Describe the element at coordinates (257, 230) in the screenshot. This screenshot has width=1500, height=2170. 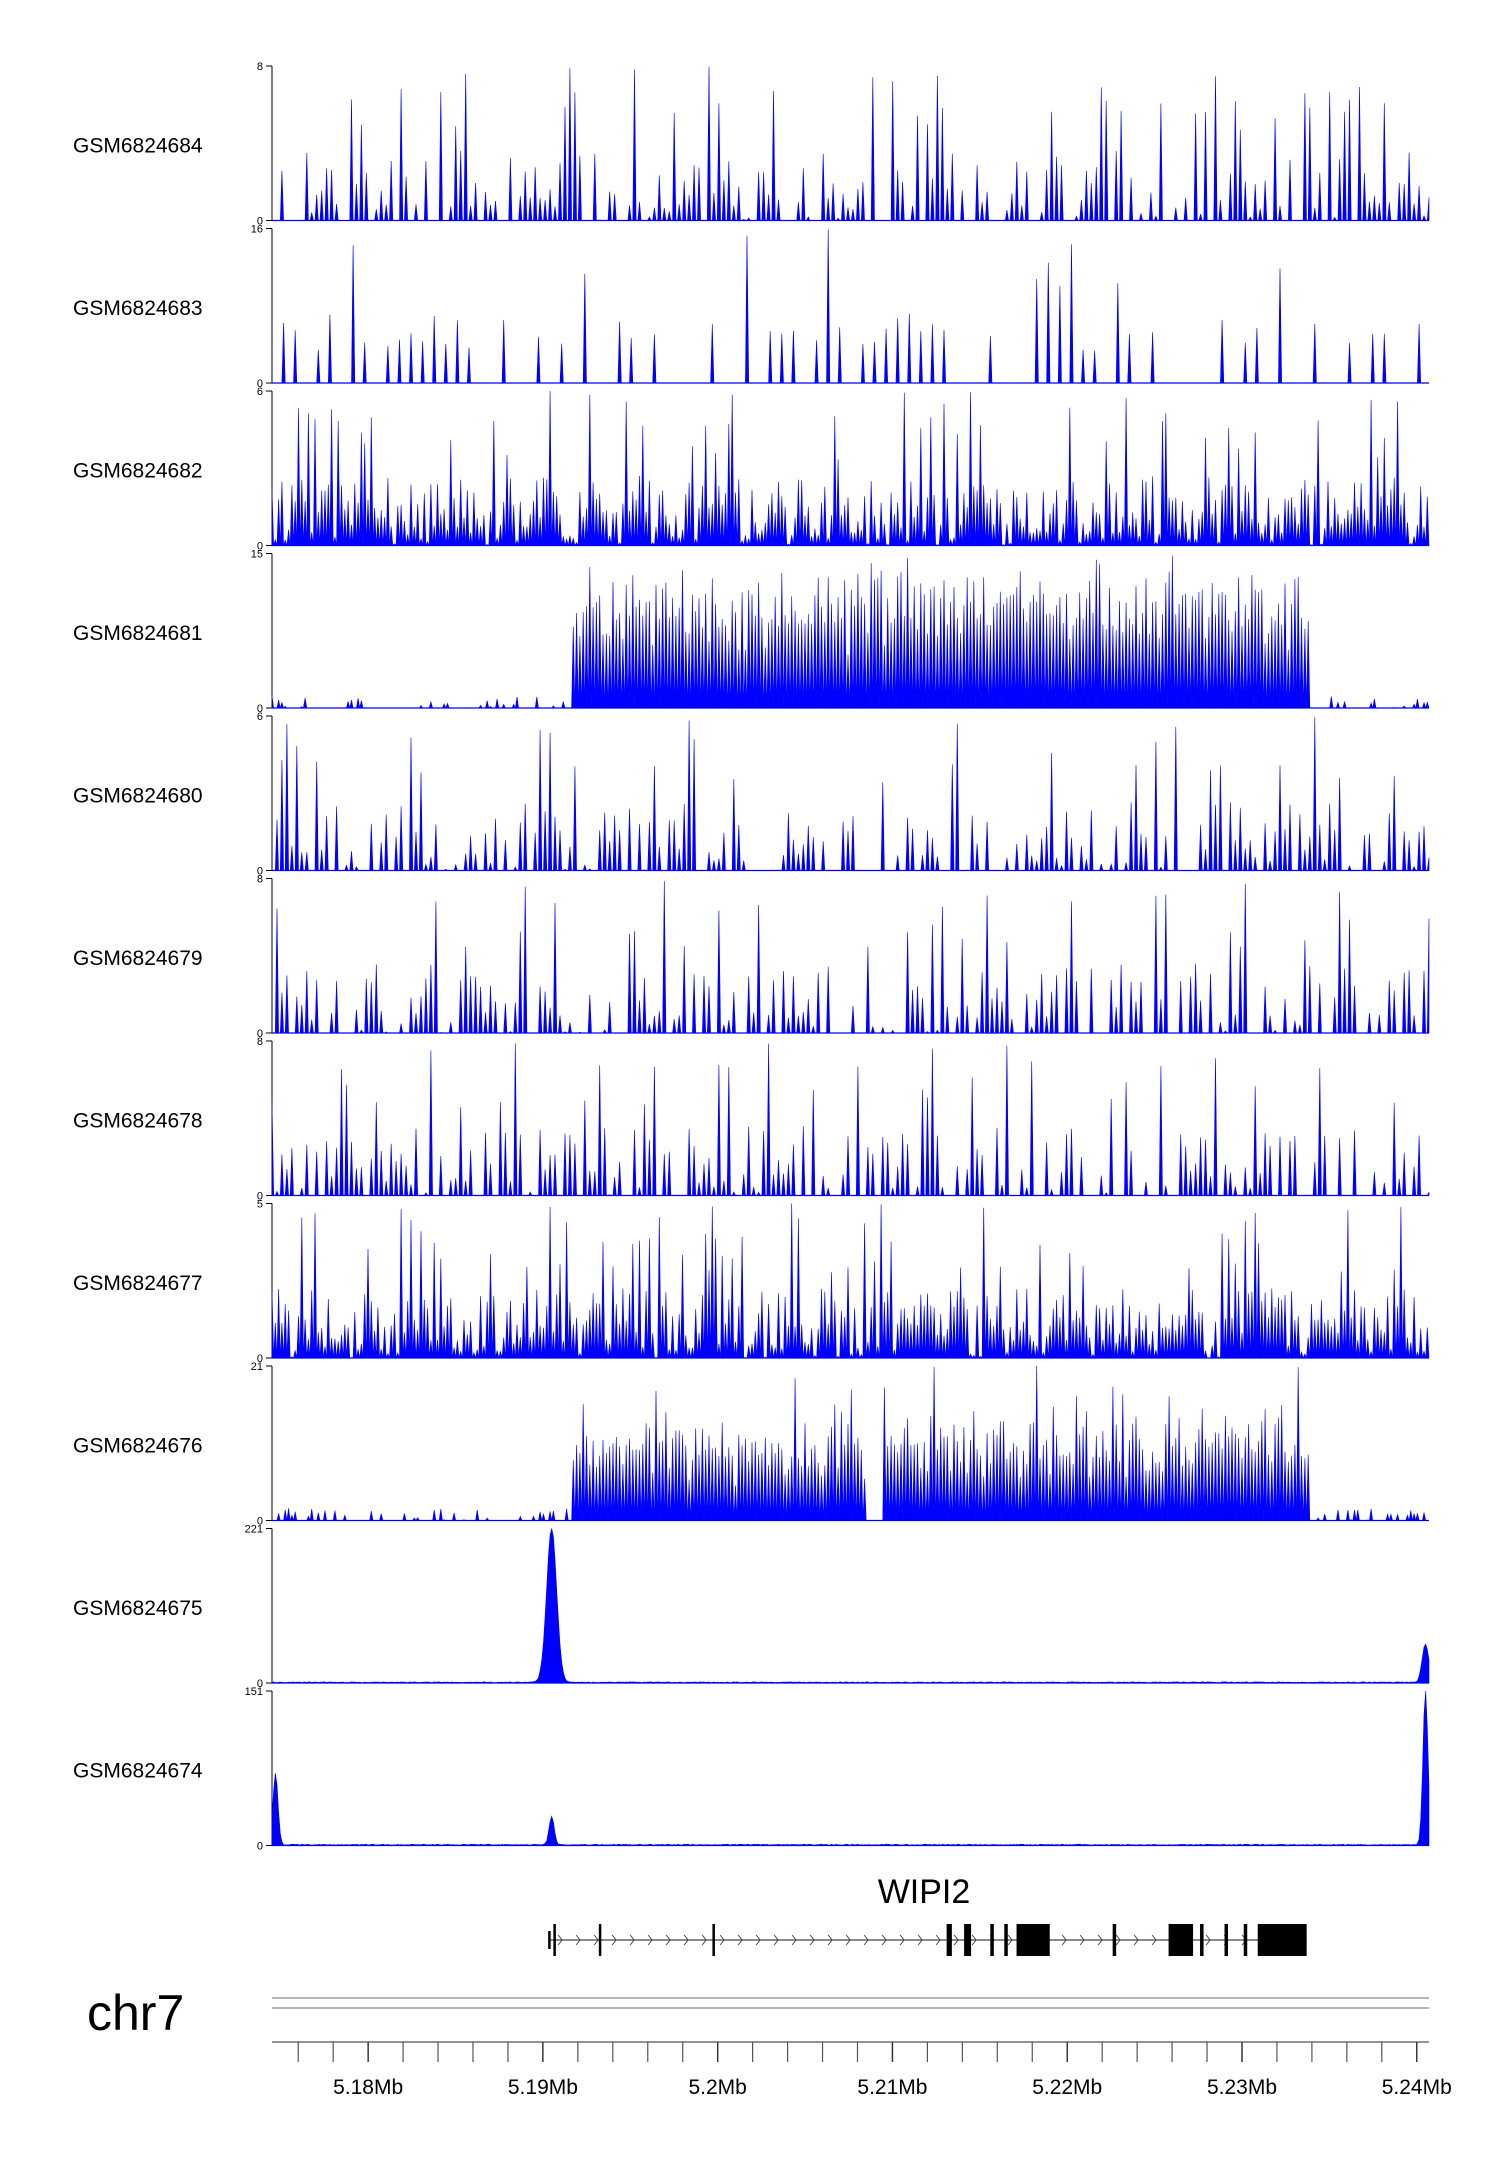
I see `ymax-label: 16` at that location.